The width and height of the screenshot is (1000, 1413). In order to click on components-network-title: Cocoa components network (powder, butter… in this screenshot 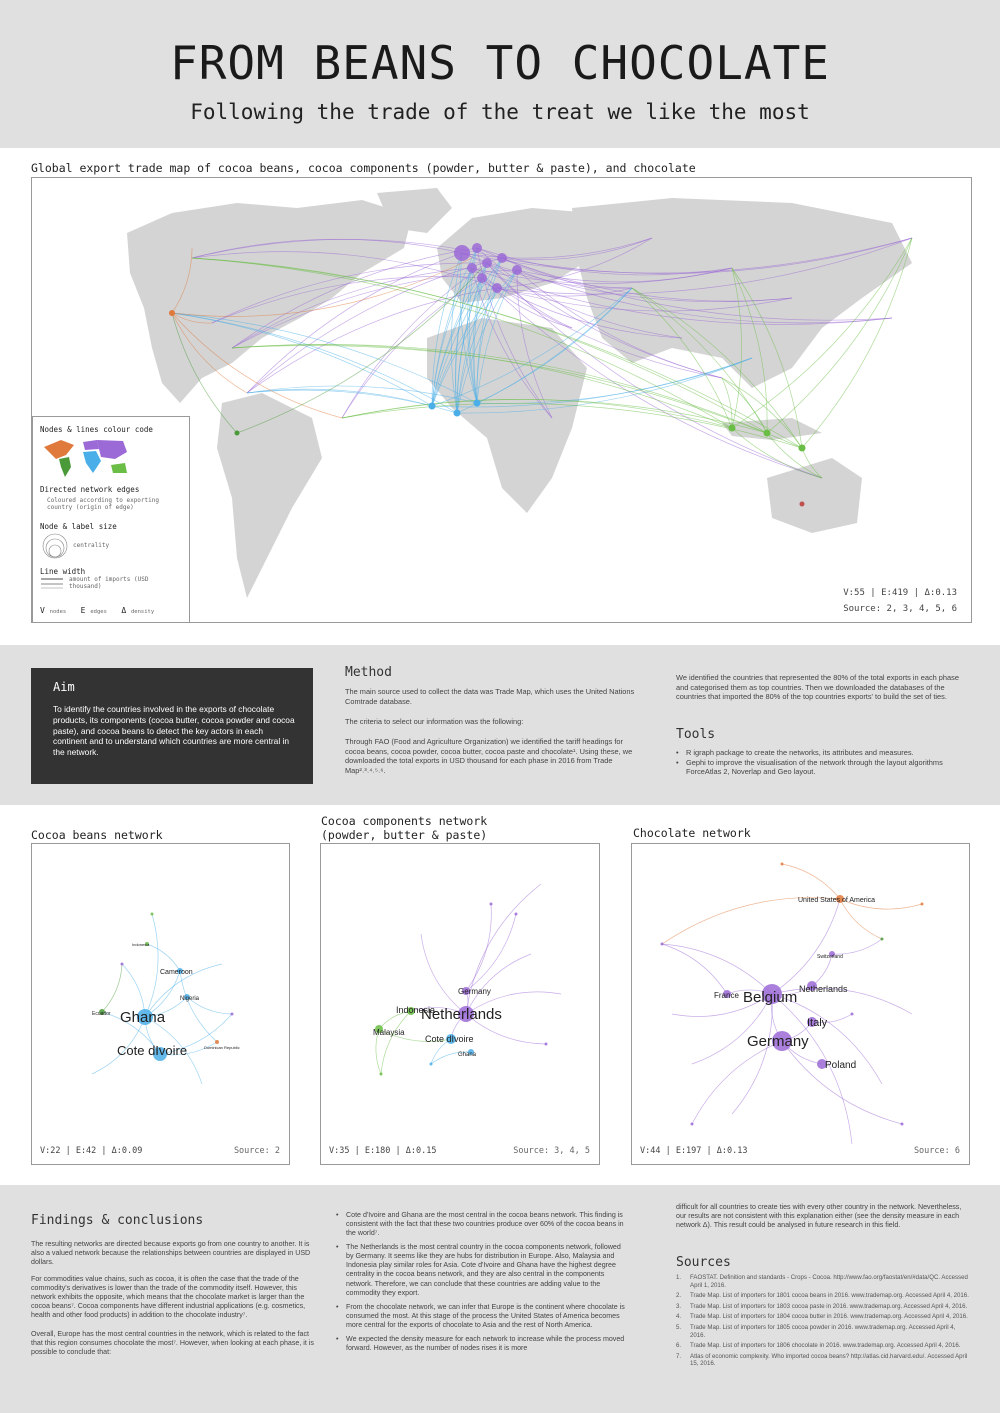, I will do `click(404, 828)`.